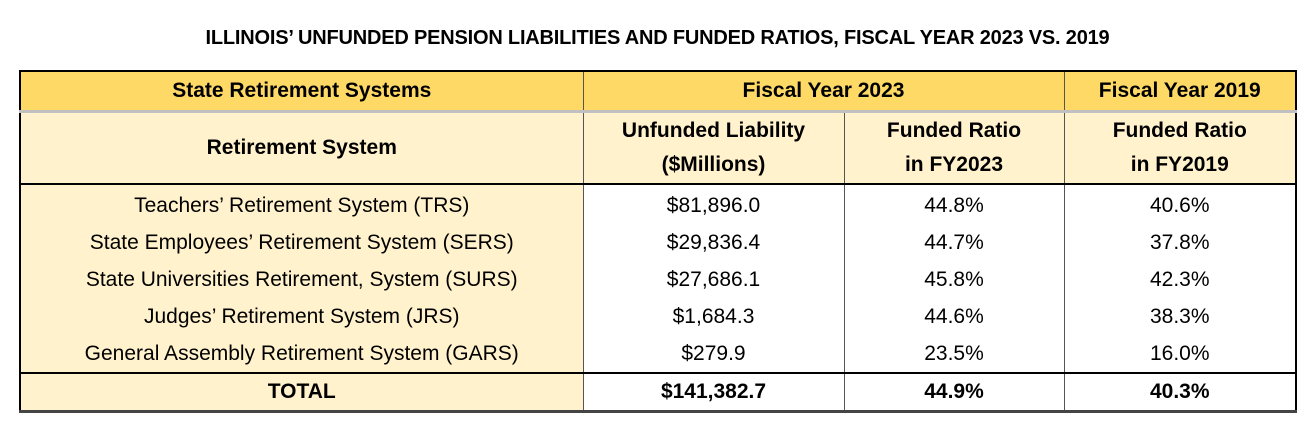 Image resolution: width=1315 pixels, height=436 pixels. I want to click on total-fr2019: 40.3%, so click(1180, 392).